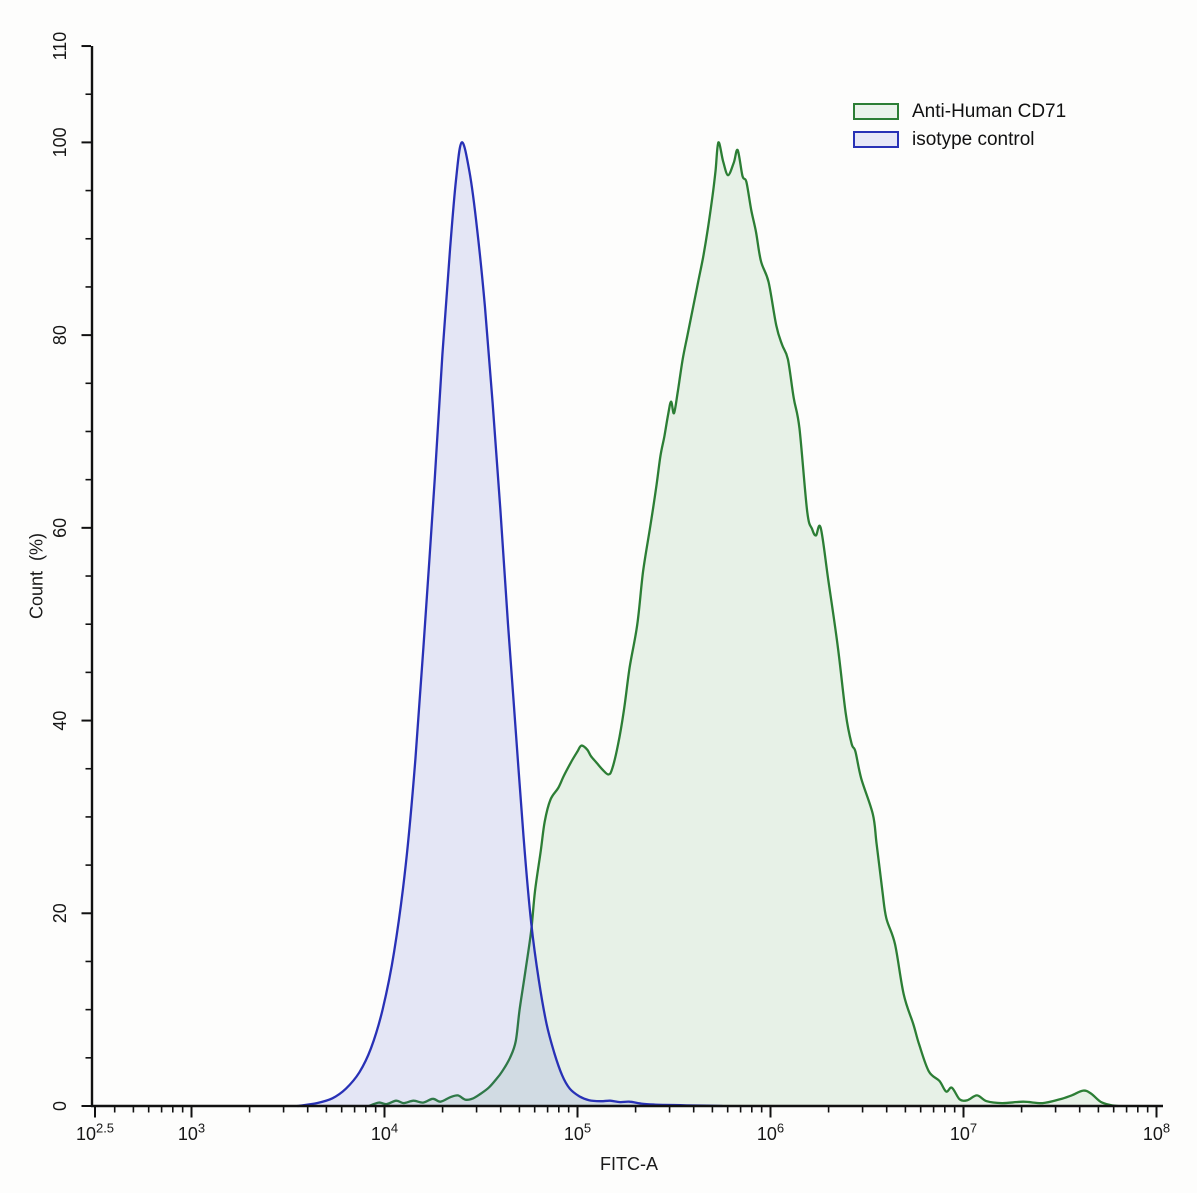  I want to click on legend-label-cd71: Anti-Human CD71, so click(989, 111).